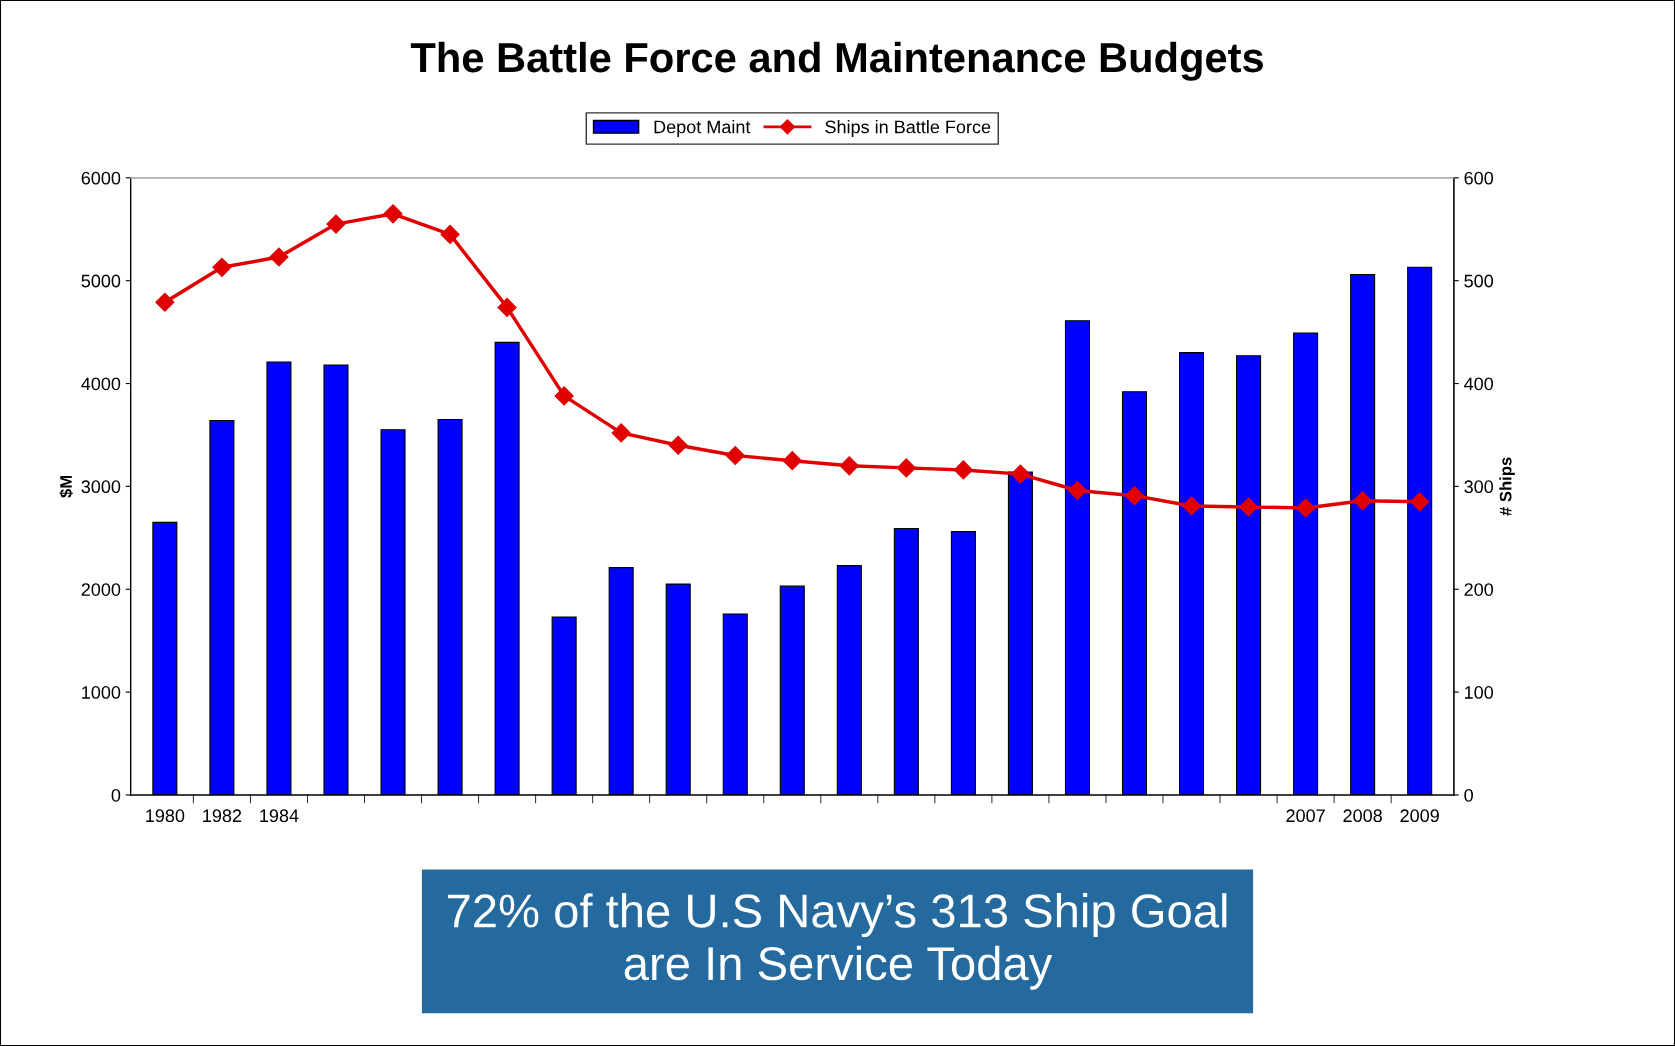 The image size is (1675, 1046). Describe the element at coordinates (279, 816) in the screenshot. I see `x-tick-label: 1984` at that location.